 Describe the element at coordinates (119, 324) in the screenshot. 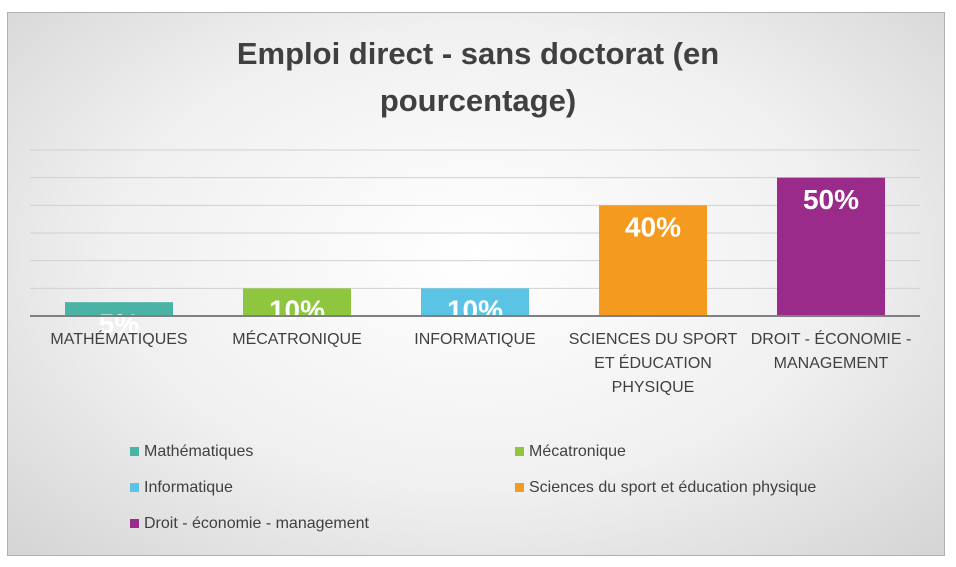

I see `data-label: 5%` at that location.